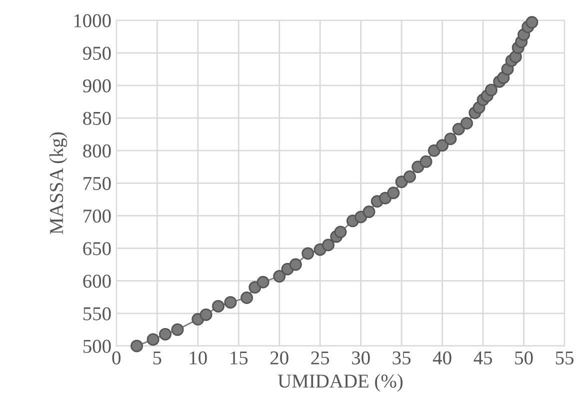 This screenshot has width=582, height=407. What do you see at coordinates (97, 183) in the screenshot?
I see `y-tick-label: 750` at bounding box center [97, 183].